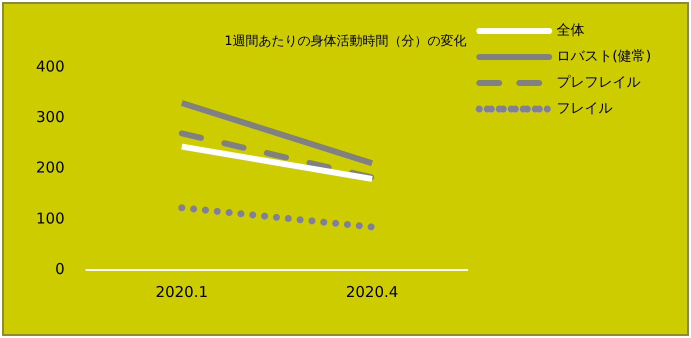 The height and width of the screenshot is (338, 691). I want to click on x-tick-label: 2020.1, so click(182, 291).